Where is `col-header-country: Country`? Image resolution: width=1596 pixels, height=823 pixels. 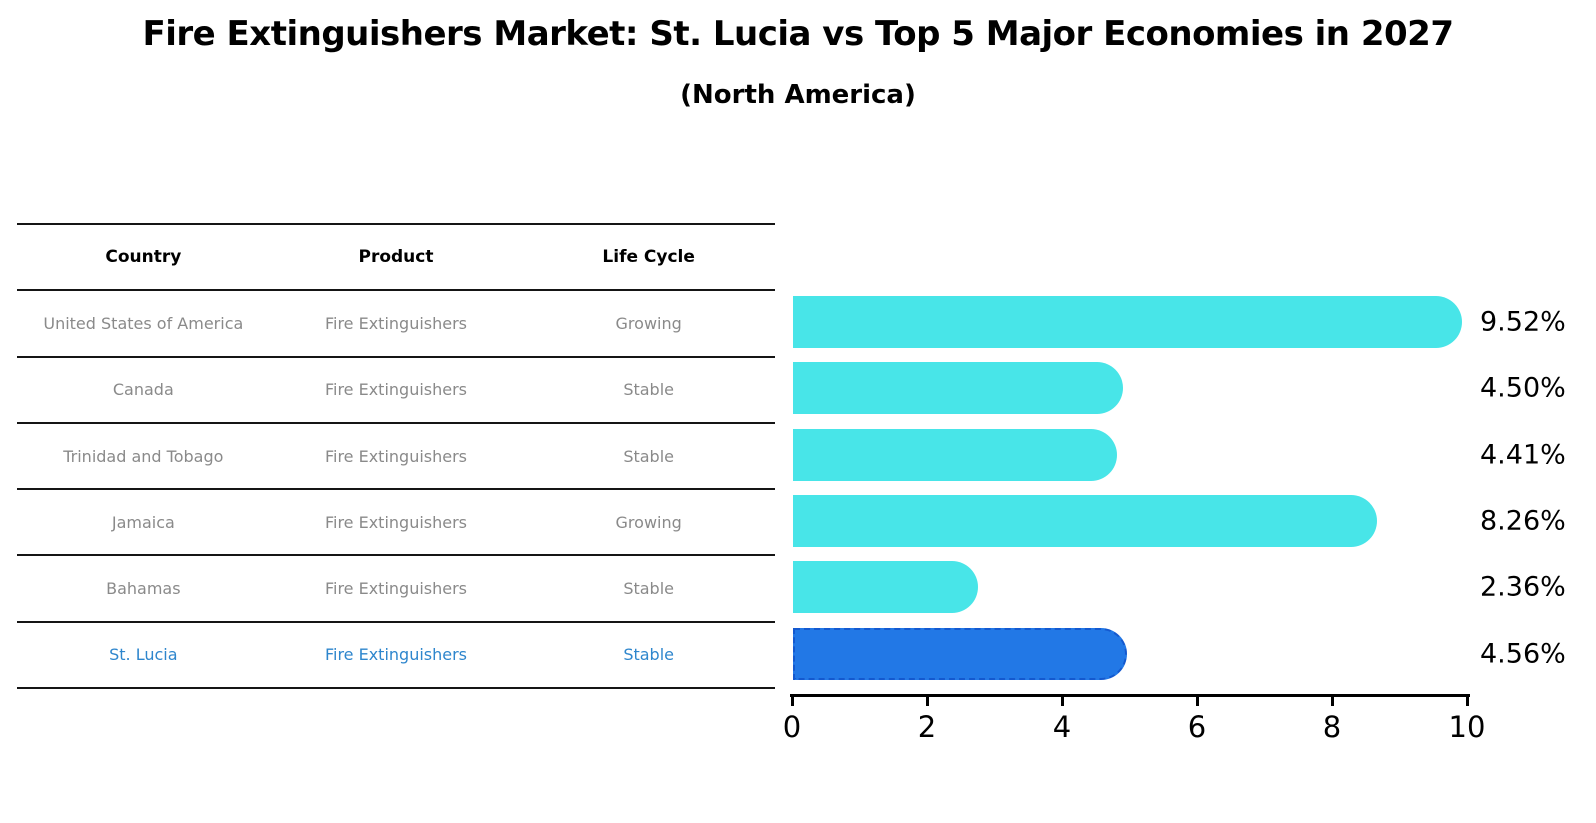 col-header-country: Country is located at coordinates (143, 257).